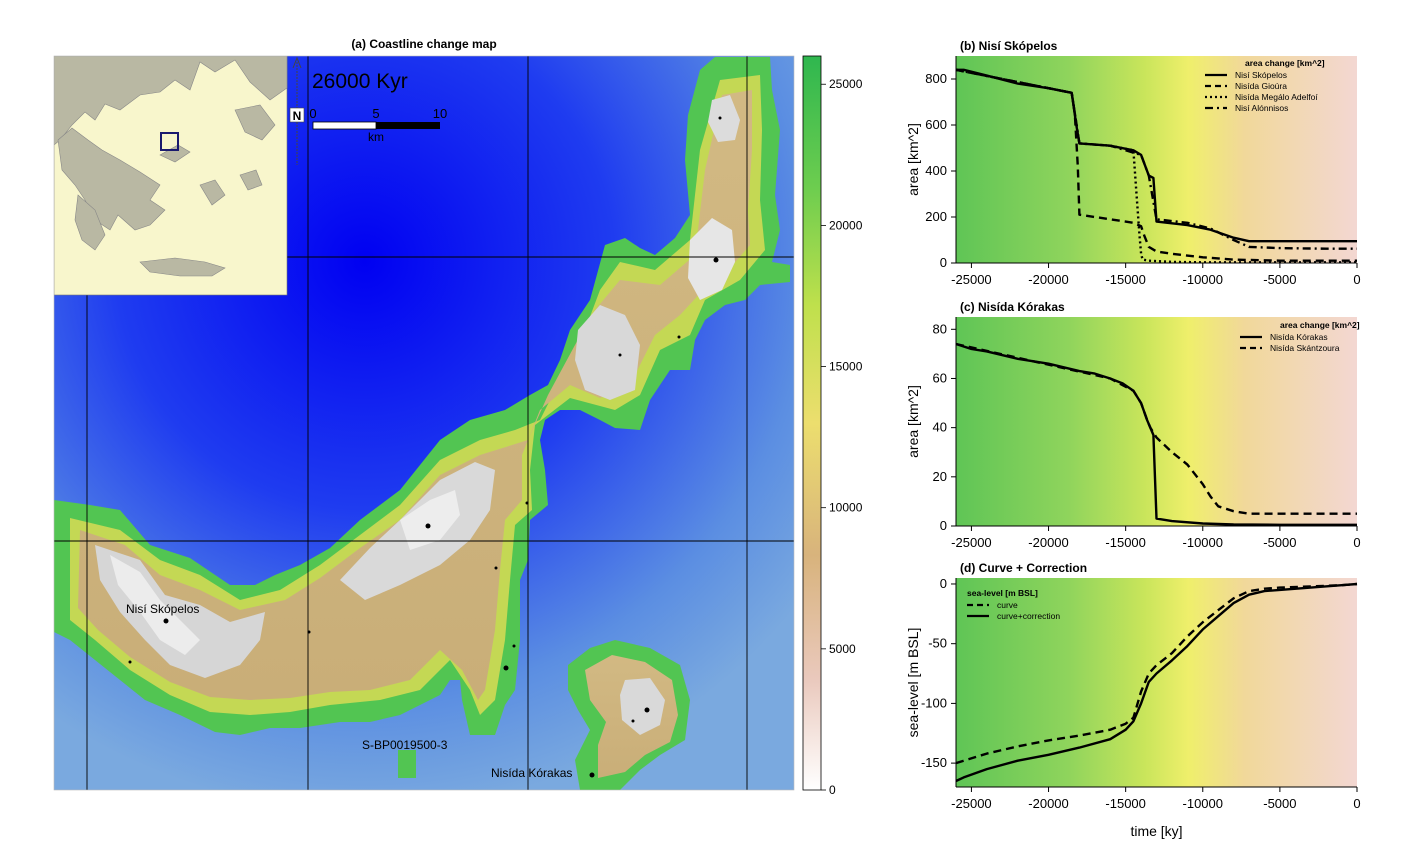 The height and width of the screenshot is (846, 1412). Describe the element at coordinates (934, 702) in the screenshot. I see `y-tick-label: -100` at that location.